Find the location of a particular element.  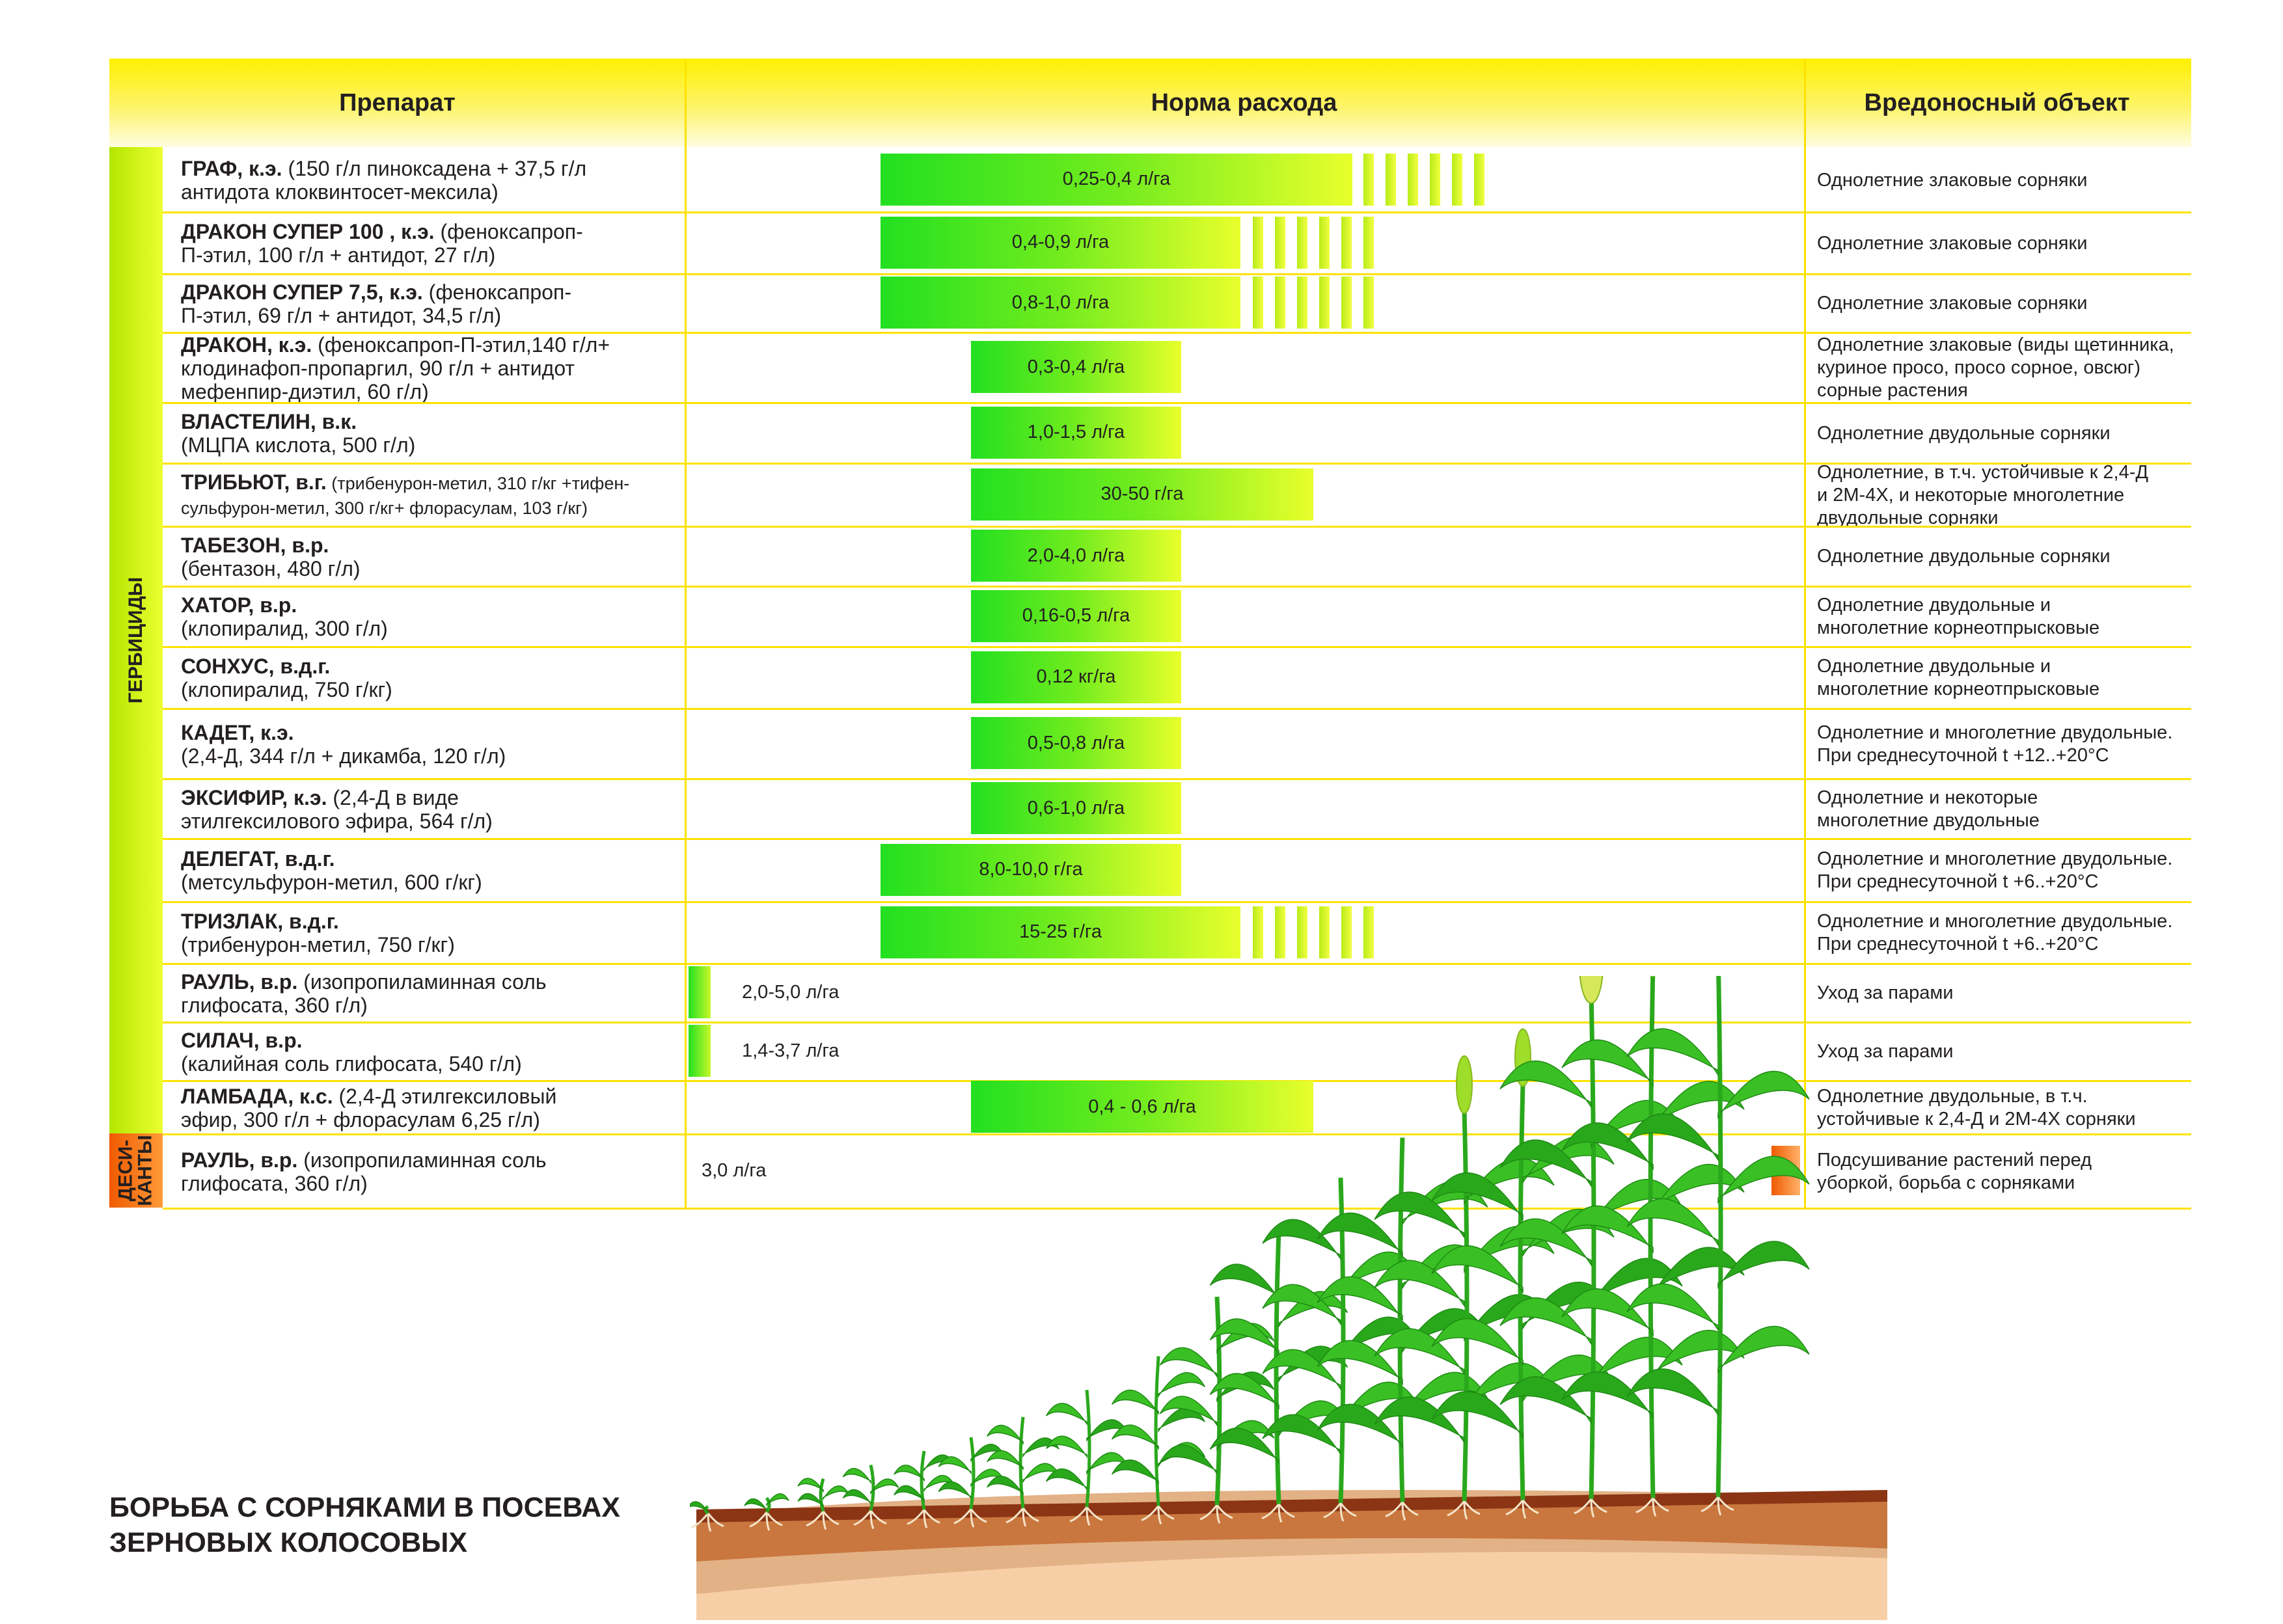

product-line: ХАТОР, в.р. is located at coordinates (435, 605).